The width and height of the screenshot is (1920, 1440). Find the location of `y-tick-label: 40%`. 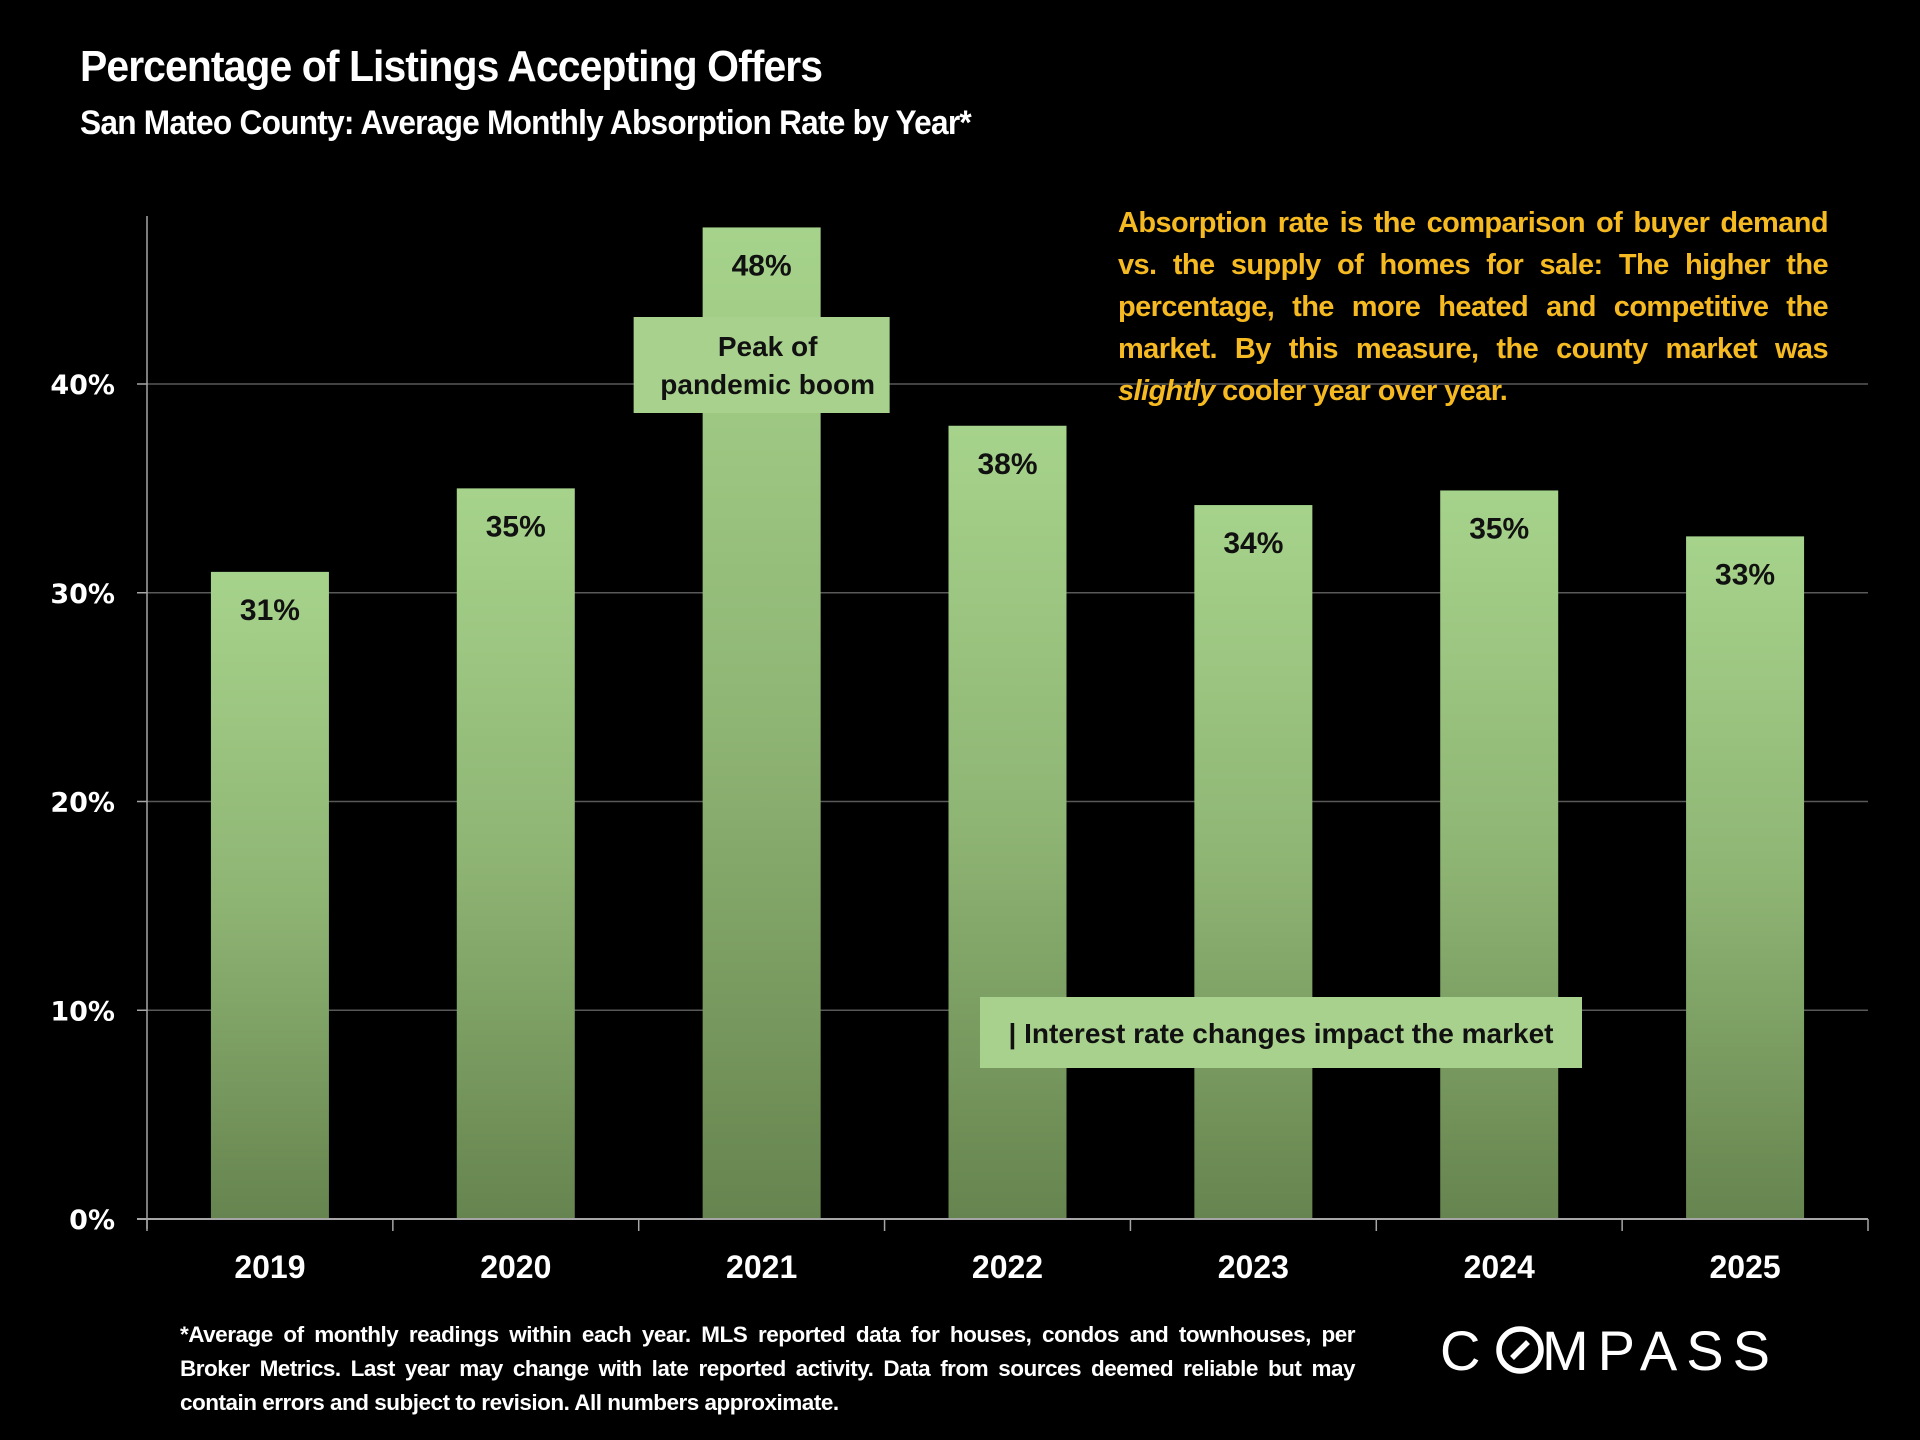

y-tick-label: 40% is located at coordinates (82, 385).